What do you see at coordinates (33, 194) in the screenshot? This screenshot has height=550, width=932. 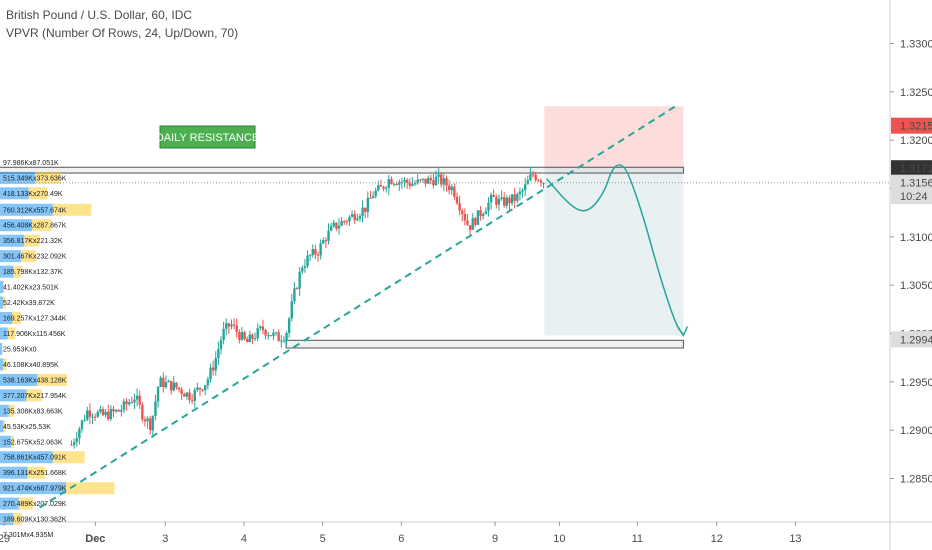 I see `vp-label: 418.133Kx270.49K` at bounding box center [33, 194].